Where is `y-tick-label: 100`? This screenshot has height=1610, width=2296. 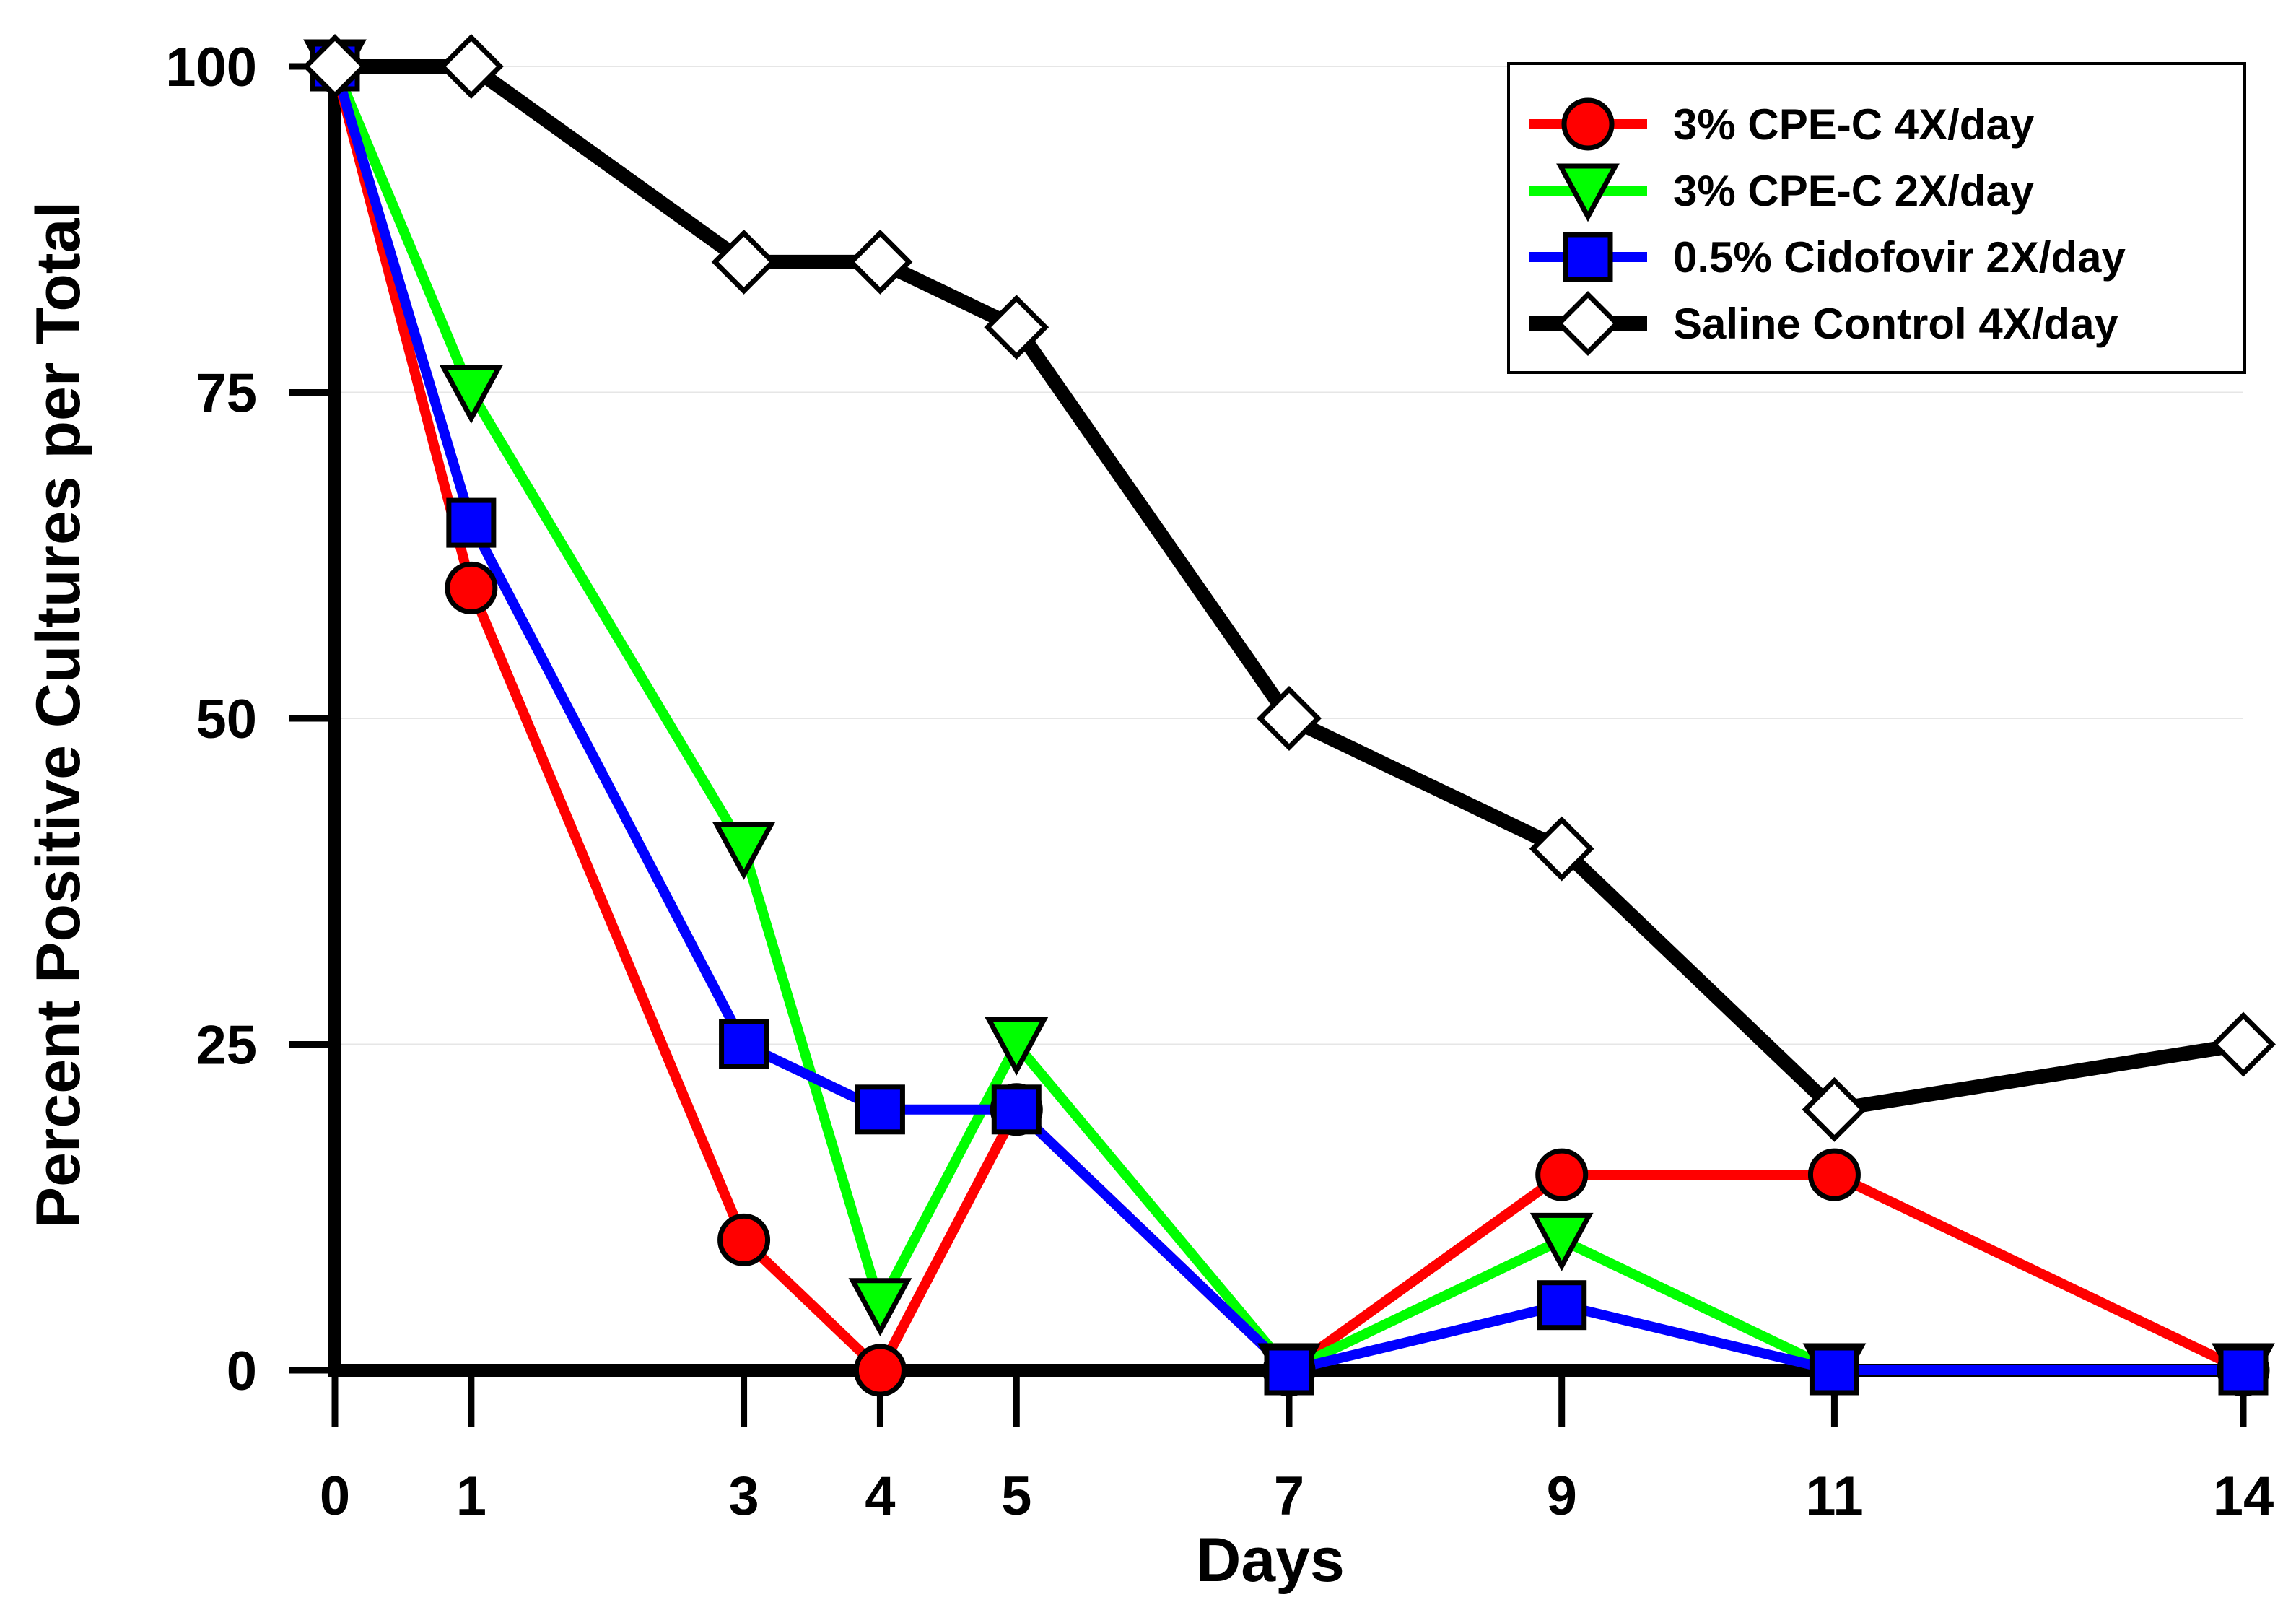
y-tick-label: 100 is located at coordinates (211, 67).